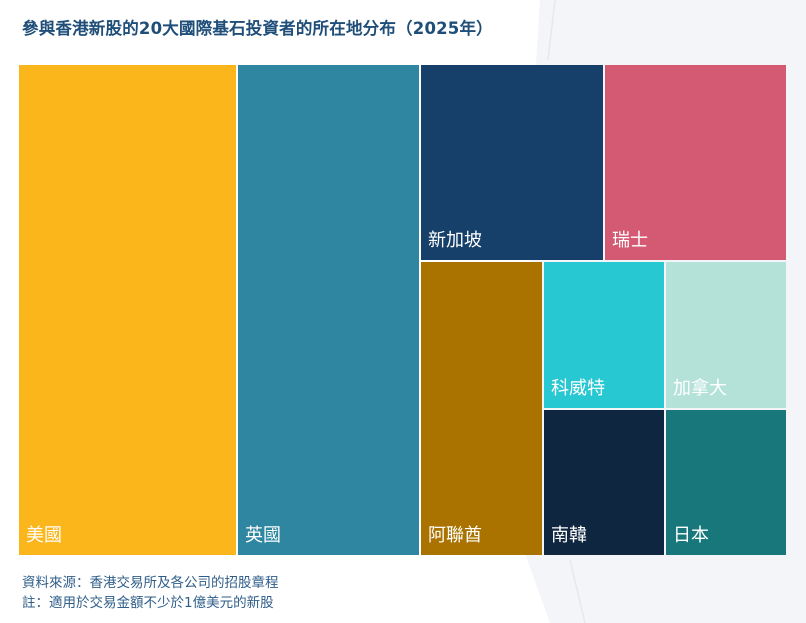 The image size is (806, 623). What do you see at coordinates (263, 535) in the screenshot?
I see `tile-label: 英國` at bounding box center [263, 535].